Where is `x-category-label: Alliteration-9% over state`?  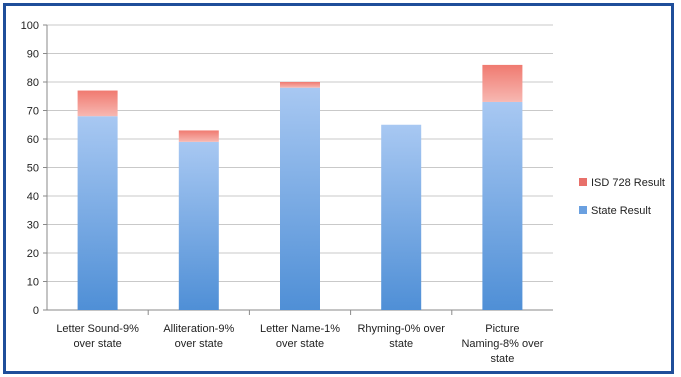
x-category-label: Alliteration-9% over state is located at coordinates (198, 336).